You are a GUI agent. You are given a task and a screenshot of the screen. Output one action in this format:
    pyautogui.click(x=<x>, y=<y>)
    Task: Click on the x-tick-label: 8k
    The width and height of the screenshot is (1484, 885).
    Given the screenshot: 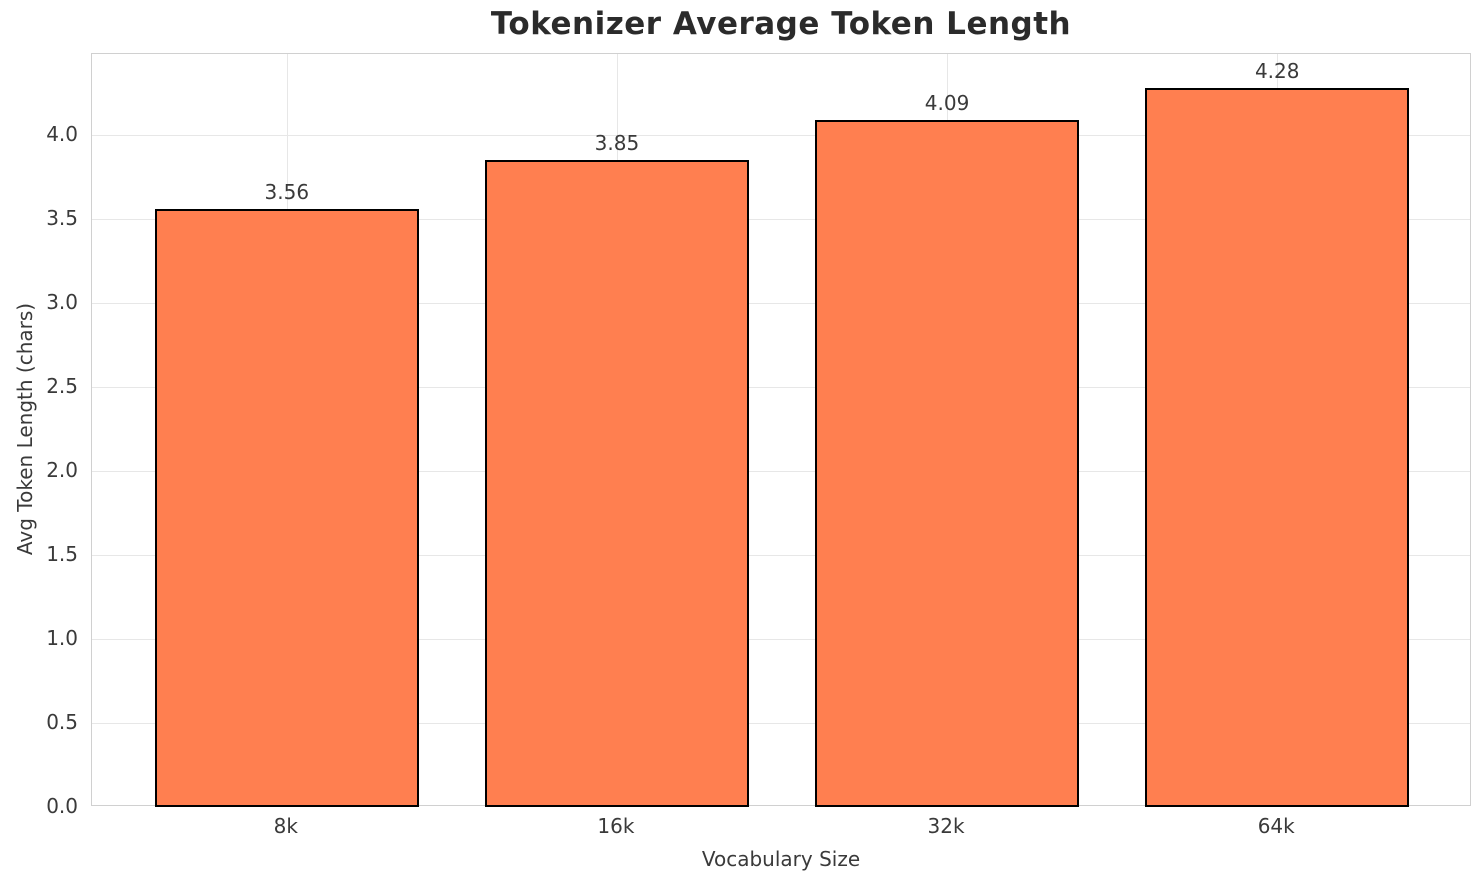 What is the action you would take?
    pyautogui.click(x=285, y=826)
    